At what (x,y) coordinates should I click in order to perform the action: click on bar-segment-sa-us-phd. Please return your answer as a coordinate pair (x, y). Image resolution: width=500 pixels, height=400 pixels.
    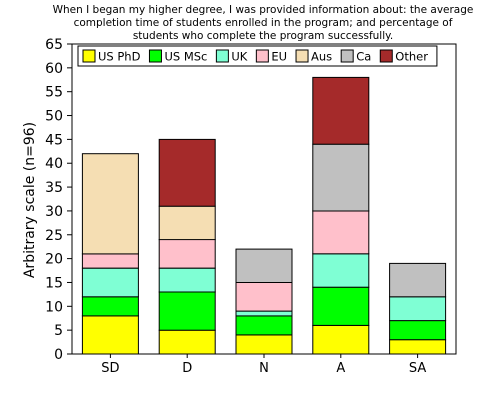
    Looking at the image, I should click on (418, 347).